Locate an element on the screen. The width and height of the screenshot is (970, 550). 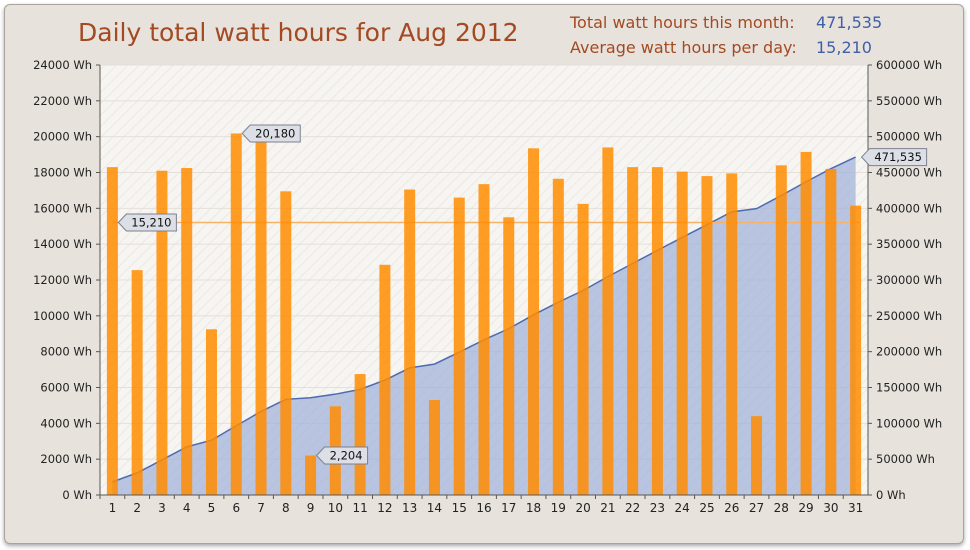
y-left-tick-label: 24000 Wh is located at coordinates (62, 65).